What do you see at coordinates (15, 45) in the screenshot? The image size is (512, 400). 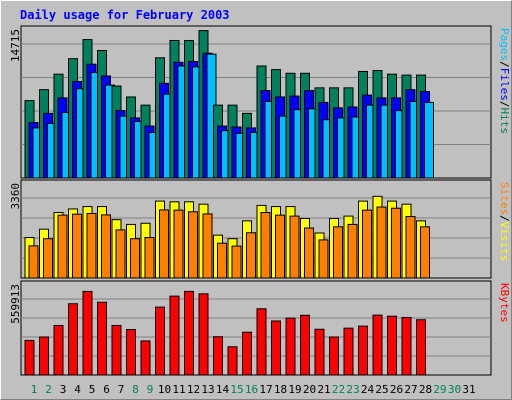 I see `hits-ymax-label: 14715` at bounding box center [15, 45].